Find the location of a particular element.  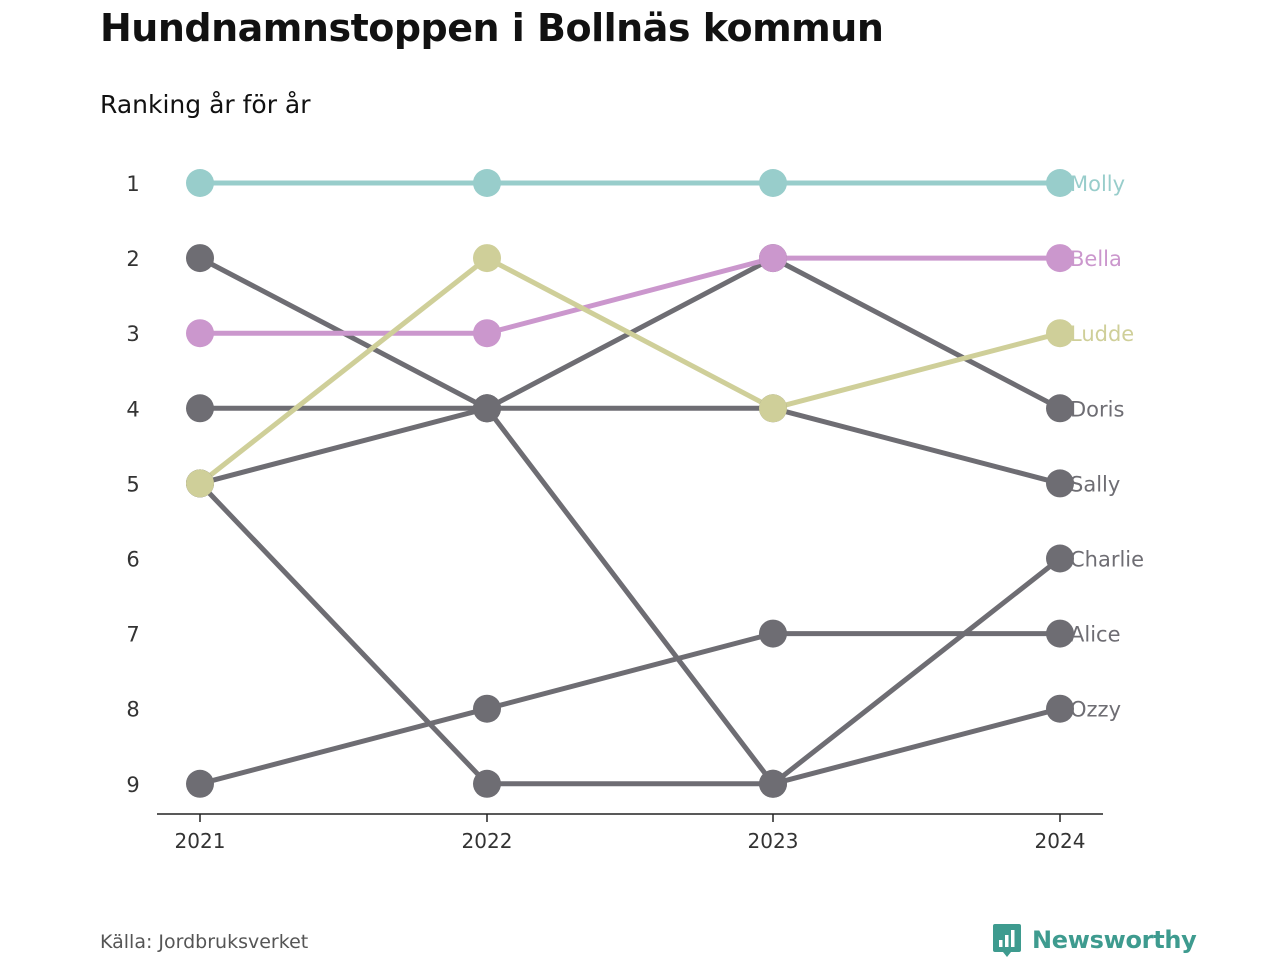

series-label: Charlie is located at coordinates (1107, 560).